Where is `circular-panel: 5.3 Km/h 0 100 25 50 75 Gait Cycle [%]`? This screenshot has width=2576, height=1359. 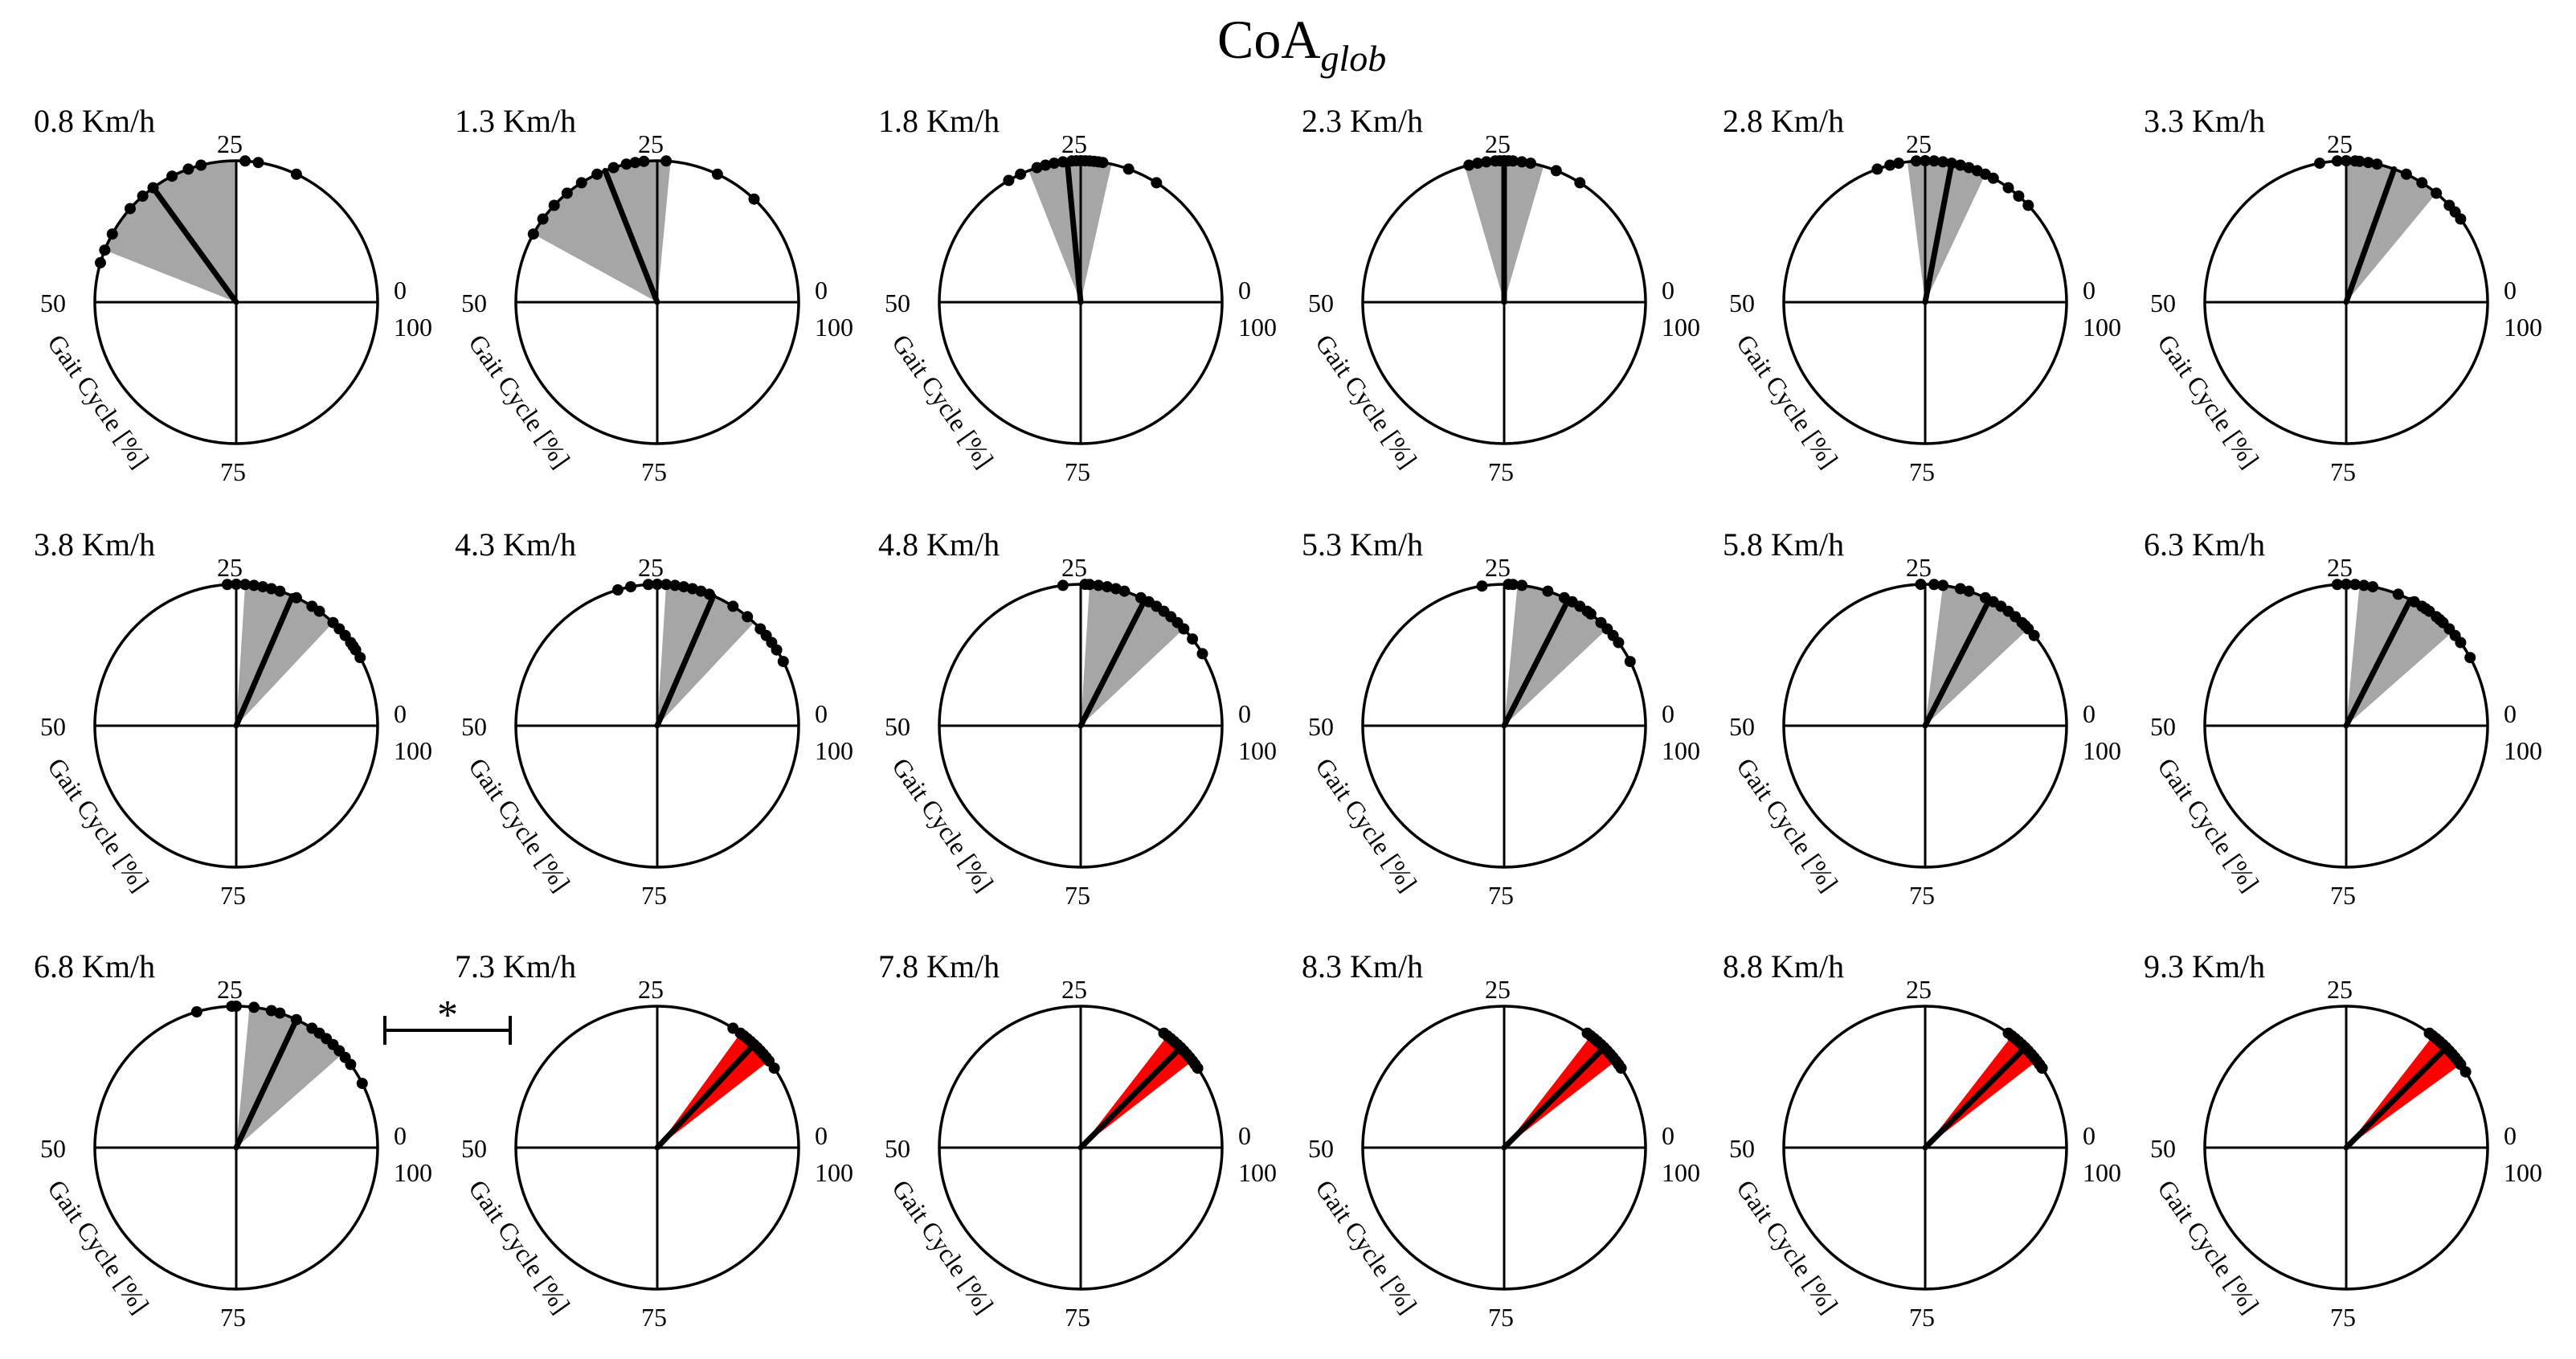 circular-panel: 5.3 Km/h 0 100 25 50 75 Gait Cycle [%] is located at coordinates (1501, 718).